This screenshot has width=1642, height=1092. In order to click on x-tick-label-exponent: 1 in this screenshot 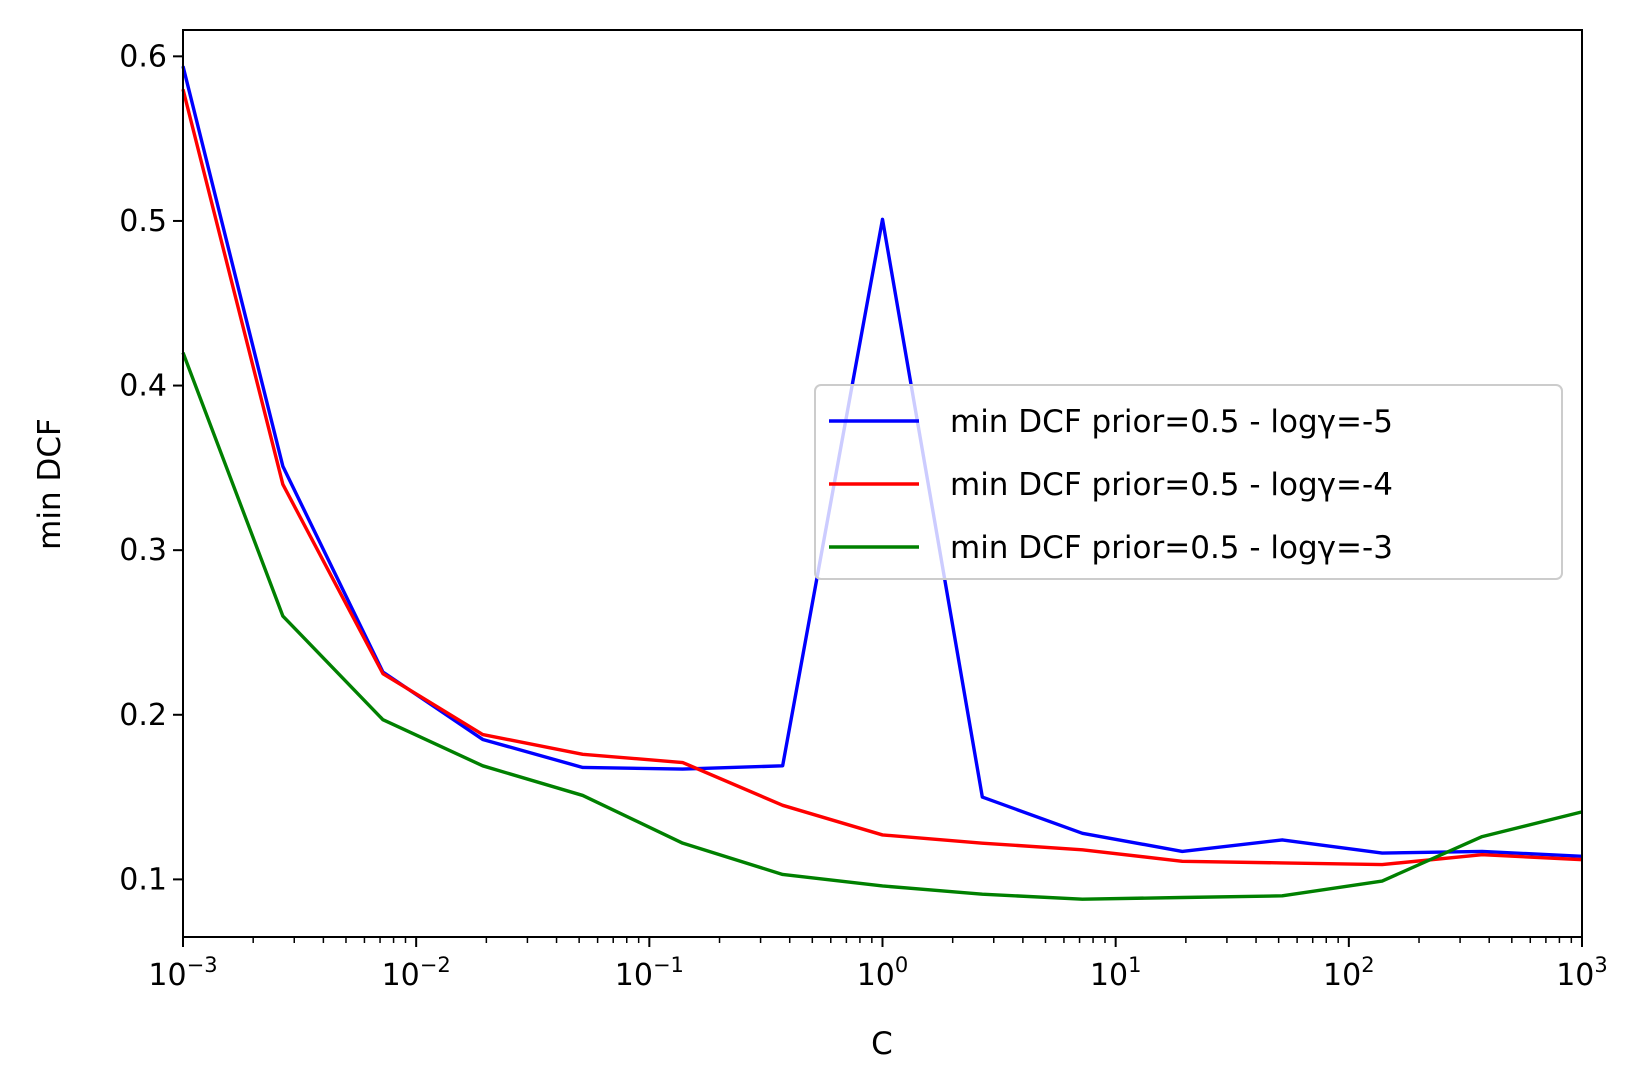, I will do `click(1134, 965)`.